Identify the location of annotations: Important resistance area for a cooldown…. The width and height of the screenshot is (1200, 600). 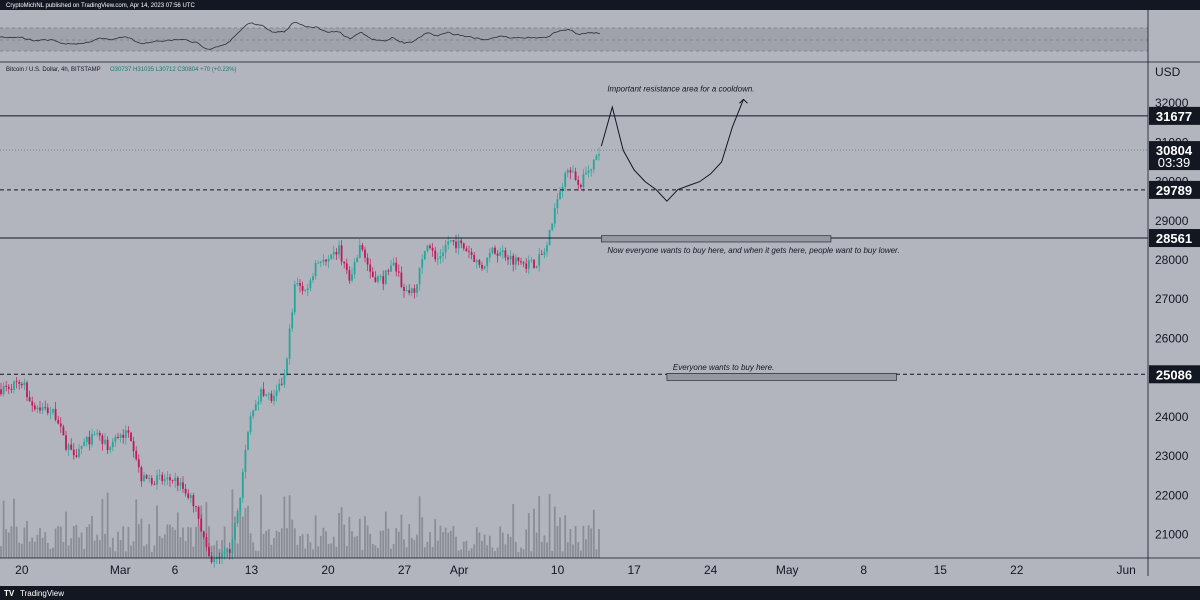
(753, 227).